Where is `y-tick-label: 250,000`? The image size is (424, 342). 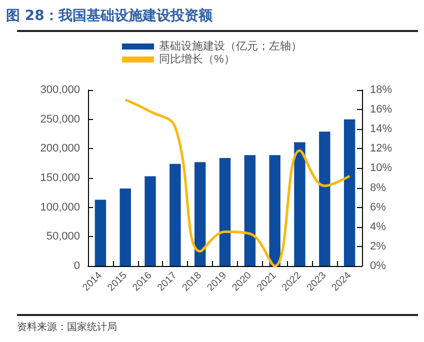 y-tick-label: 250,000 is located at coordinates (60, 119).